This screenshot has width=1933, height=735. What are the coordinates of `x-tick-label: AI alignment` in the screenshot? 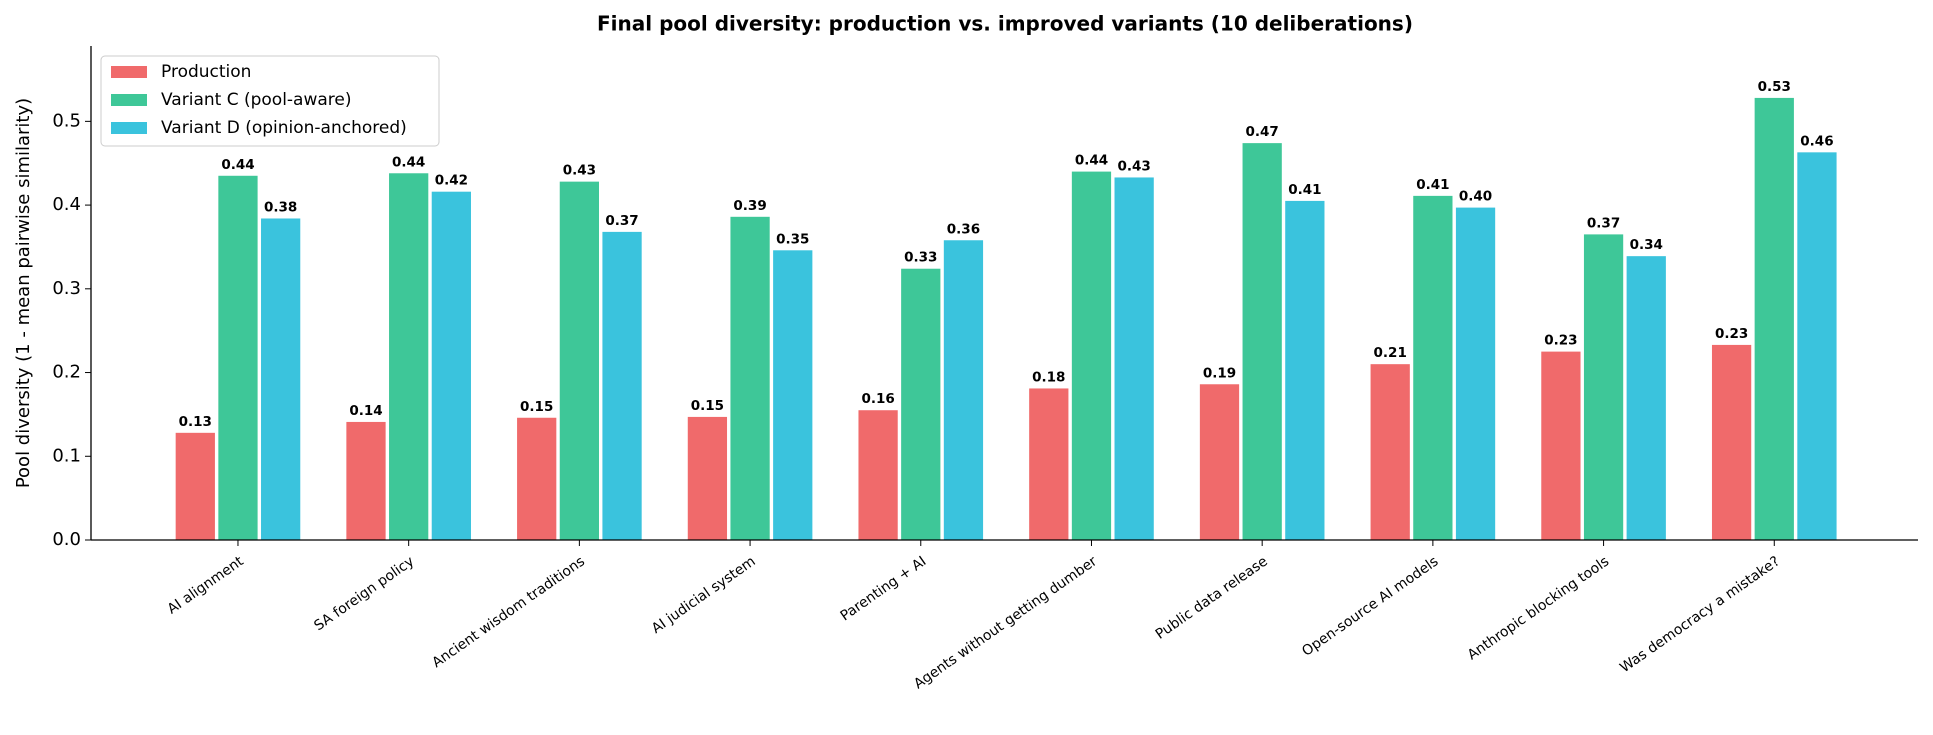 It's located at (206, 585).